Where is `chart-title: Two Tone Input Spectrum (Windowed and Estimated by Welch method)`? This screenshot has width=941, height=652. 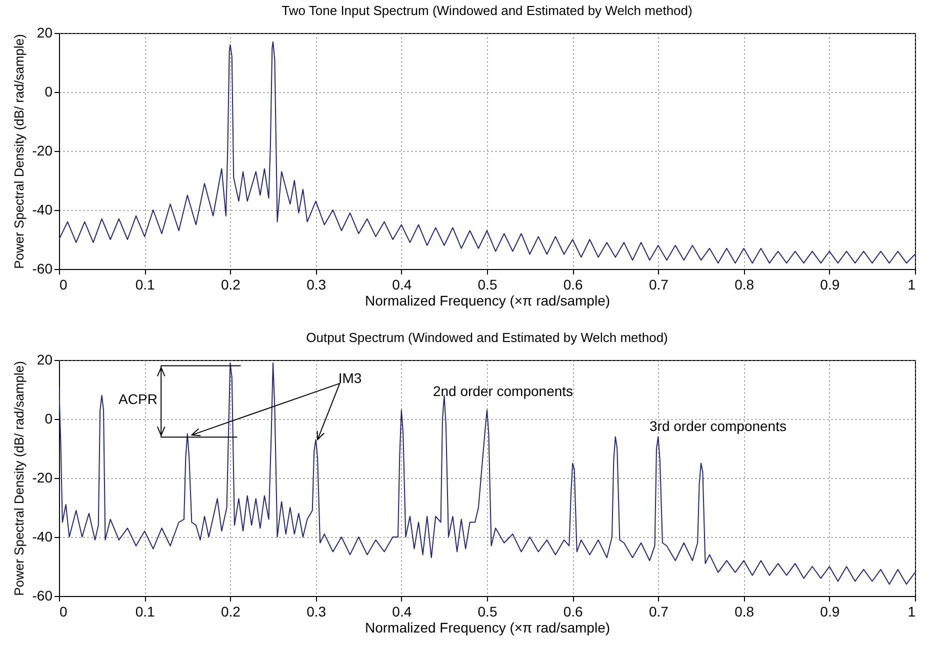
chart-title: Two Tone Input Spectrum (Windowed and Estimated by Welch method) is located at coordinates (487, 10).